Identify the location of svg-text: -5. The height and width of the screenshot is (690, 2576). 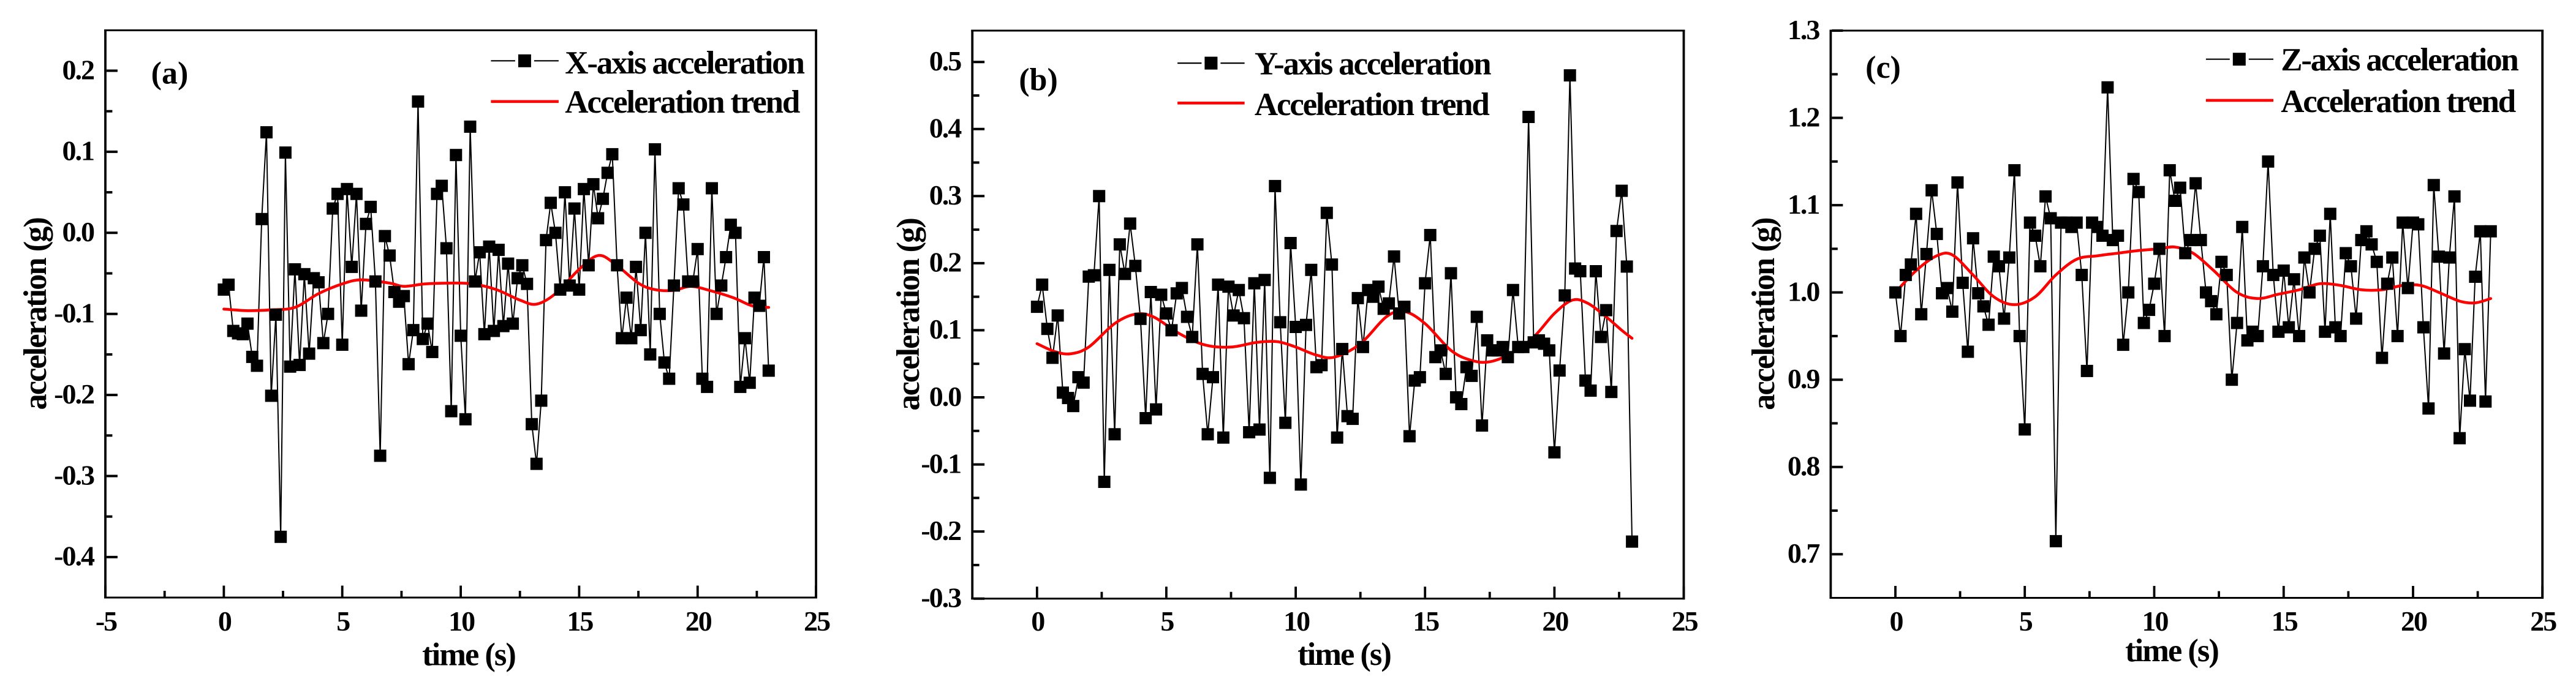
(106, 621).